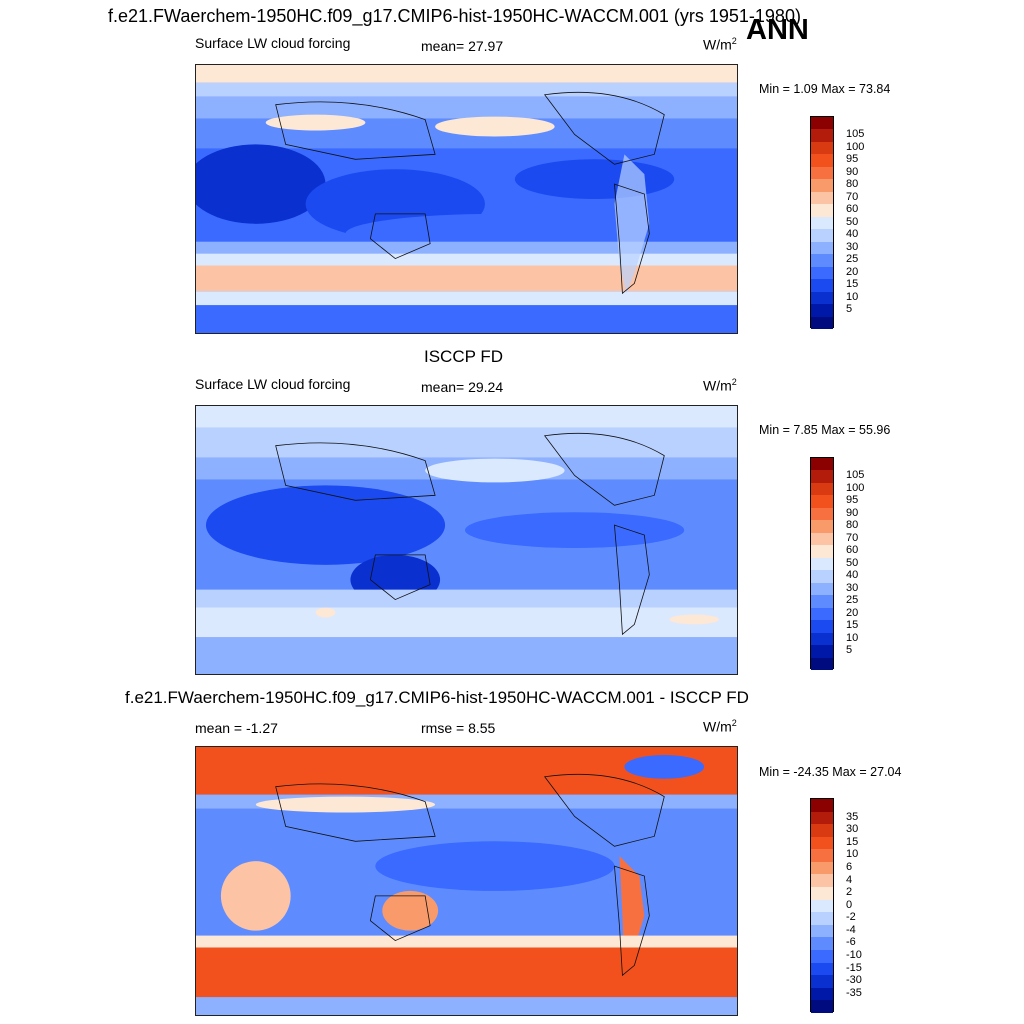 The width and height of the screenshot is (1024, 1024). Describe the element at coordinates (458, 728) in the screenshot. I see `panel3-rmse: rmse = 8.55` at that location.